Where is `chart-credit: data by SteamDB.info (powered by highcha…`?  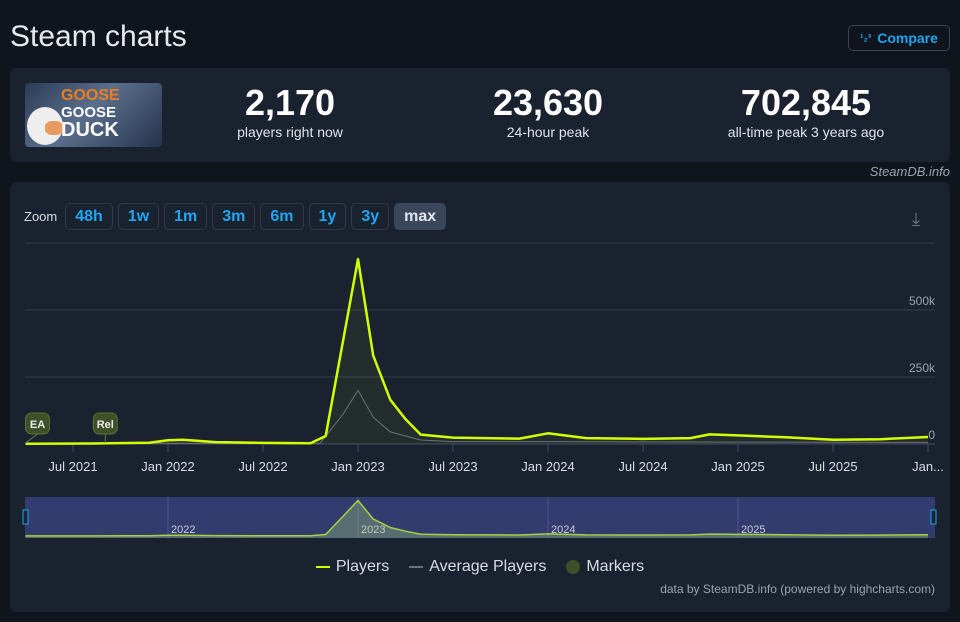
chart-credit: data by SteamDB.info (powered by highcha… is located at coordinates (797, 589).